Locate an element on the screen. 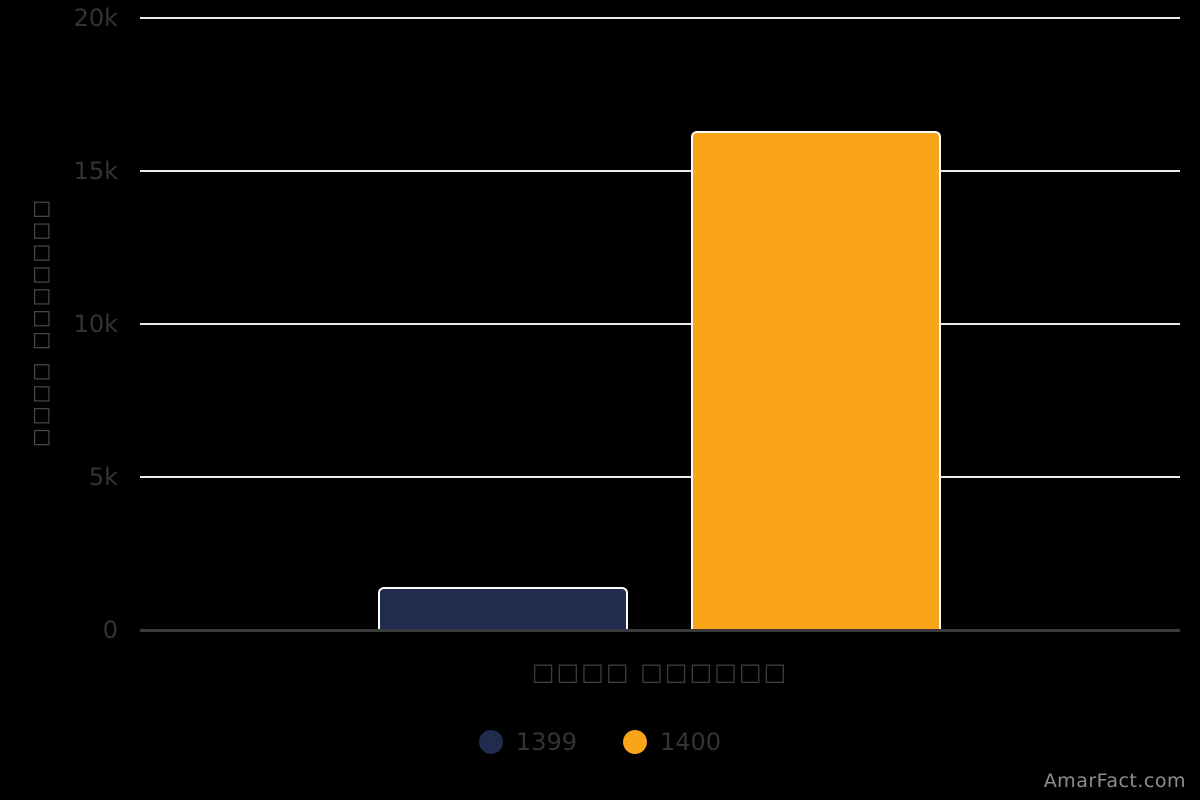 The image size is (1200, 800). y-tick-20k: 20k is located at coordinates (95, 18).